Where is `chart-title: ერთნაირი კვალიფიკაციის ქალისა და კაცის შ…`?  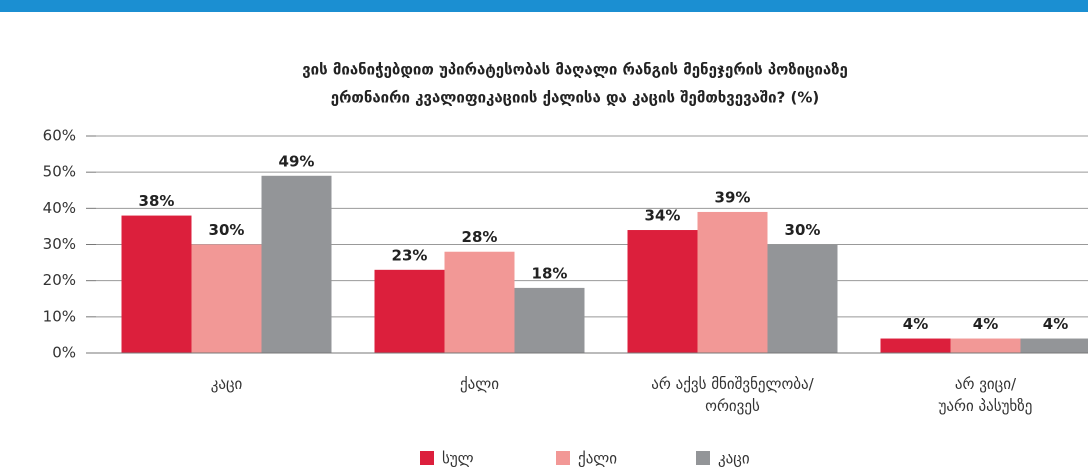
chart-title: ერთნაირი კვალიფიკაციის ქალისა და კაცის შ… is located at coordinates (575, 98).